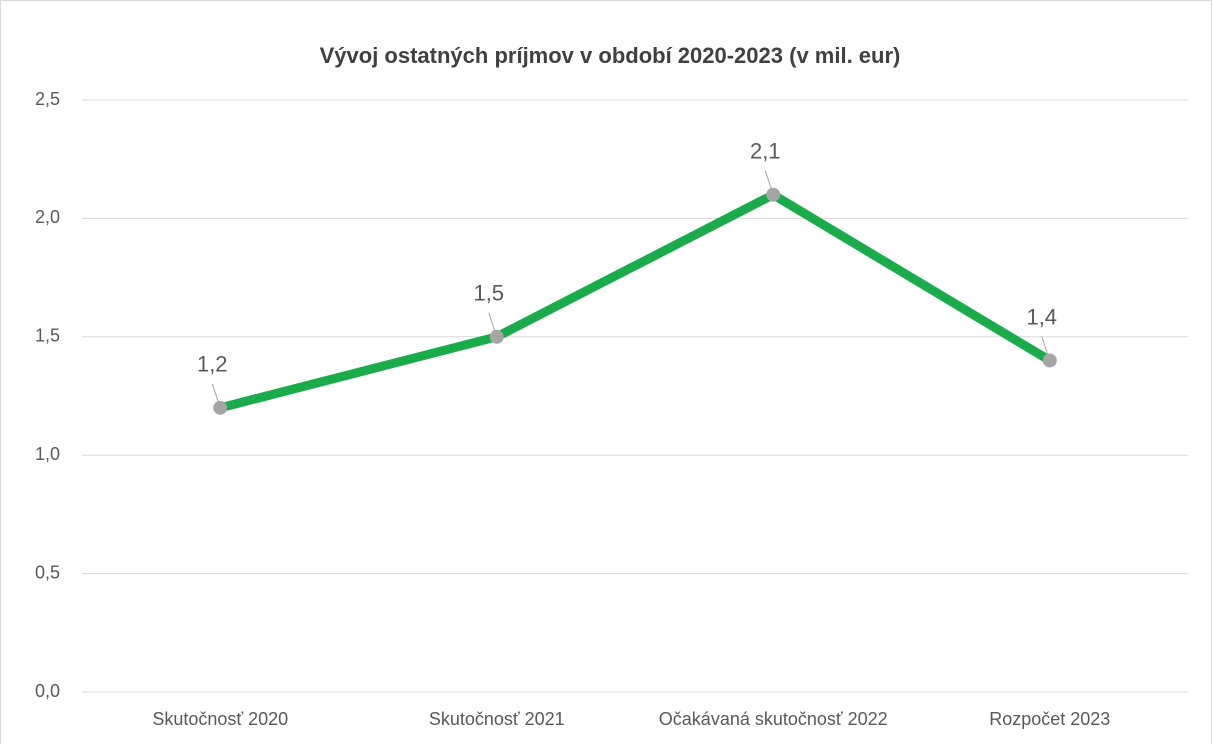 This screenshot has width=1213, height=744. Describe the element at coordinates (47, 217) in the screenshot. I see `y-tick-label: 2,0` at that location.